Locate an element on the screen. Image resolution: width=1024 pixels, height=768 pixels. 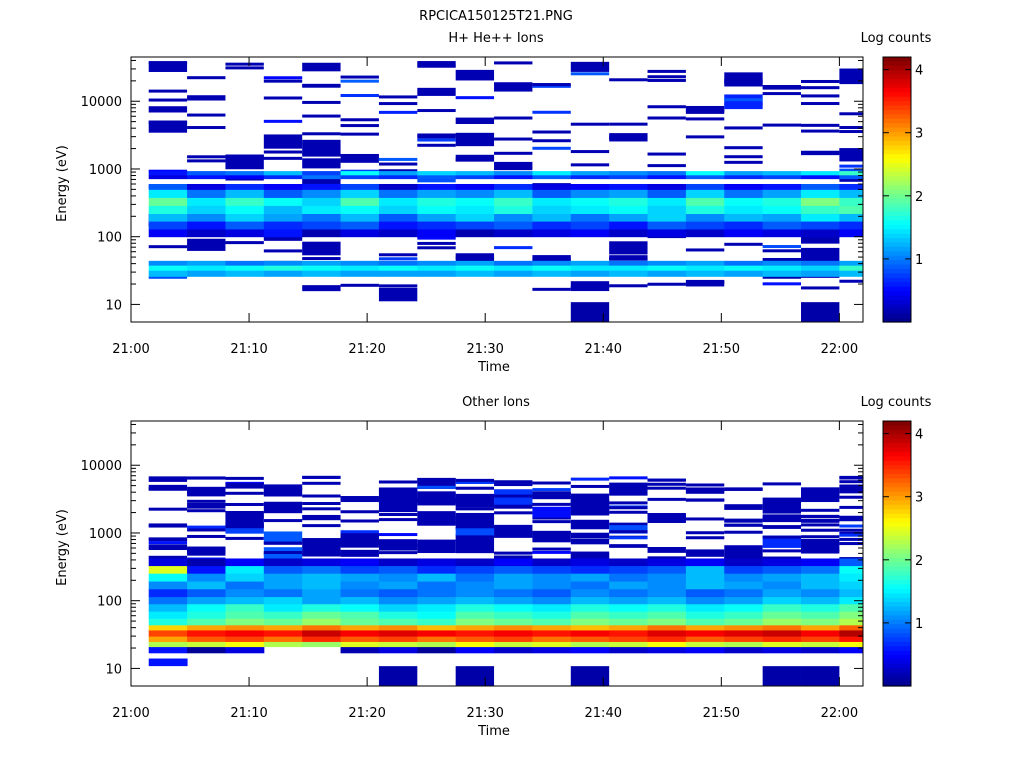
x-tick-label: 21:00 is located at coordinates (130, 713).